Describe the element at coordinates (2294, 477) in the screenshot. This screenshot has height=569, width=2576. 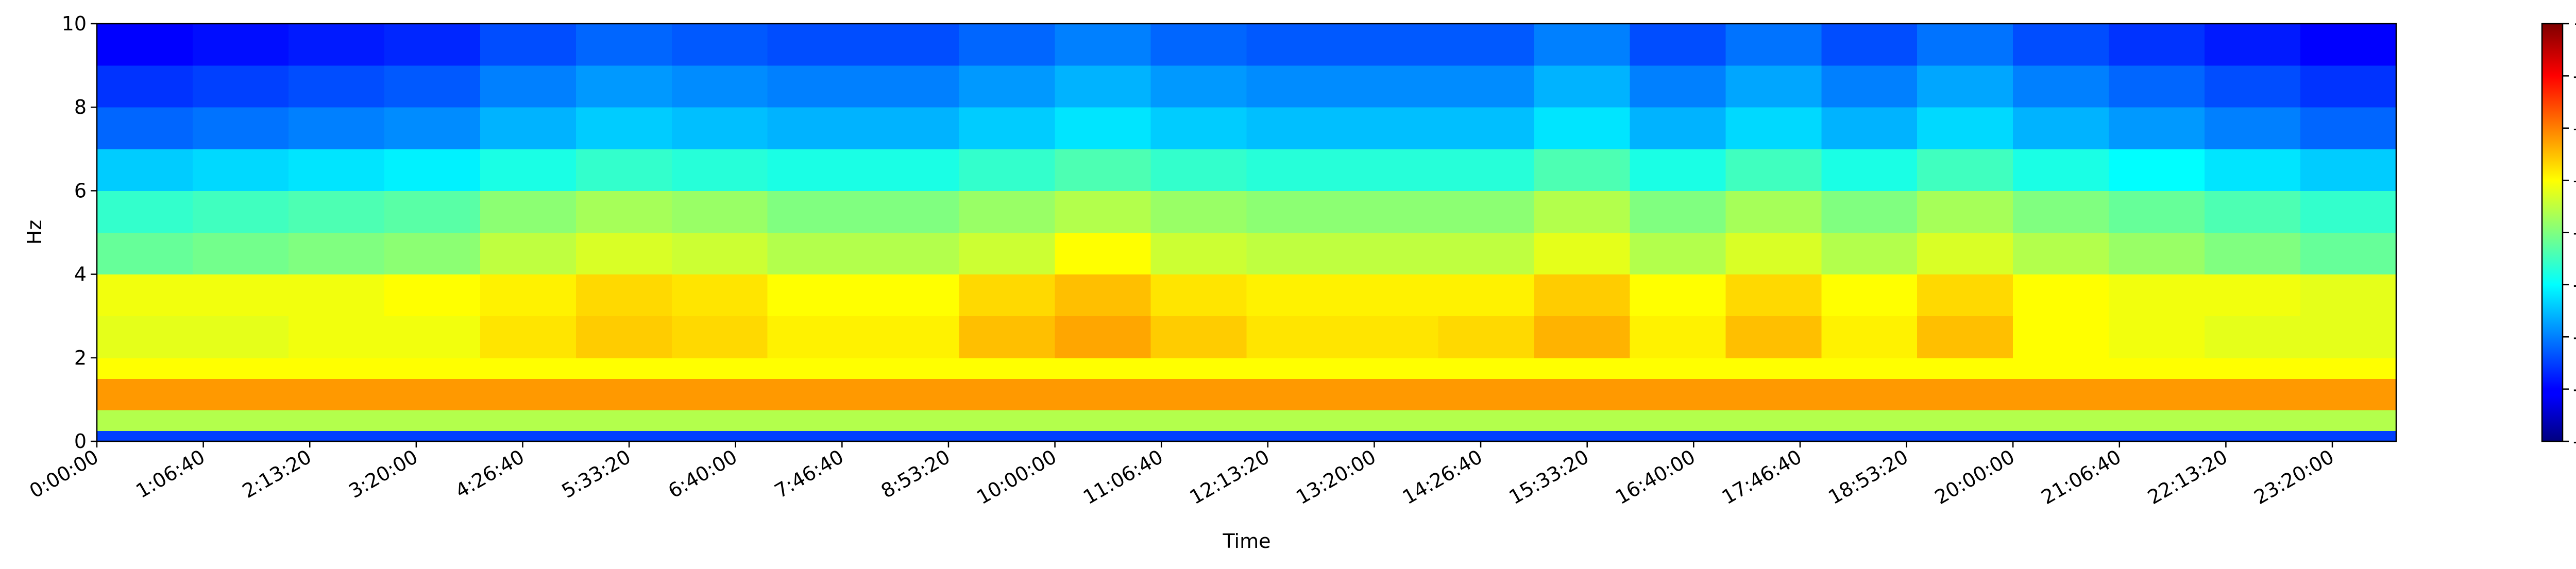
I see `x-tick-label: 23:20:00` at that location.